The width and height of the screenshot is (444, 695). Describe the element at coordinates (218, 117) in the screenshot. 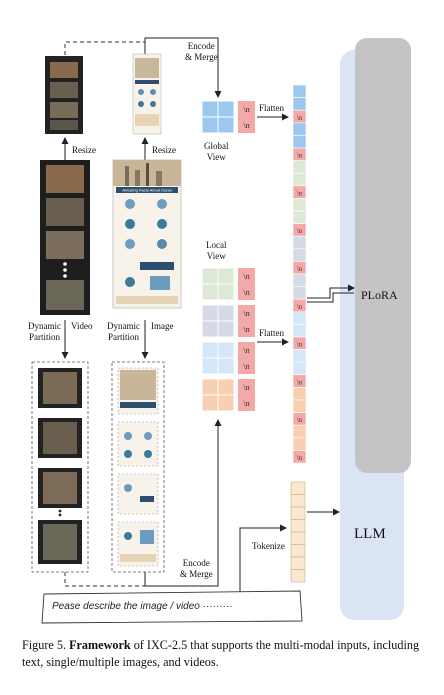

I see `global-view-grid` at that location.